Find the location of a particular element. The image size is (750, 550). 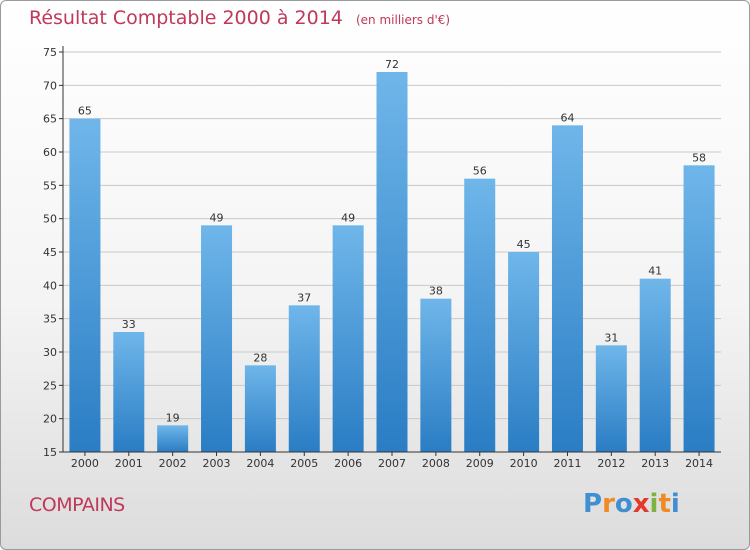

commune-name: COMPAINS is located at coordinates (77, 505).